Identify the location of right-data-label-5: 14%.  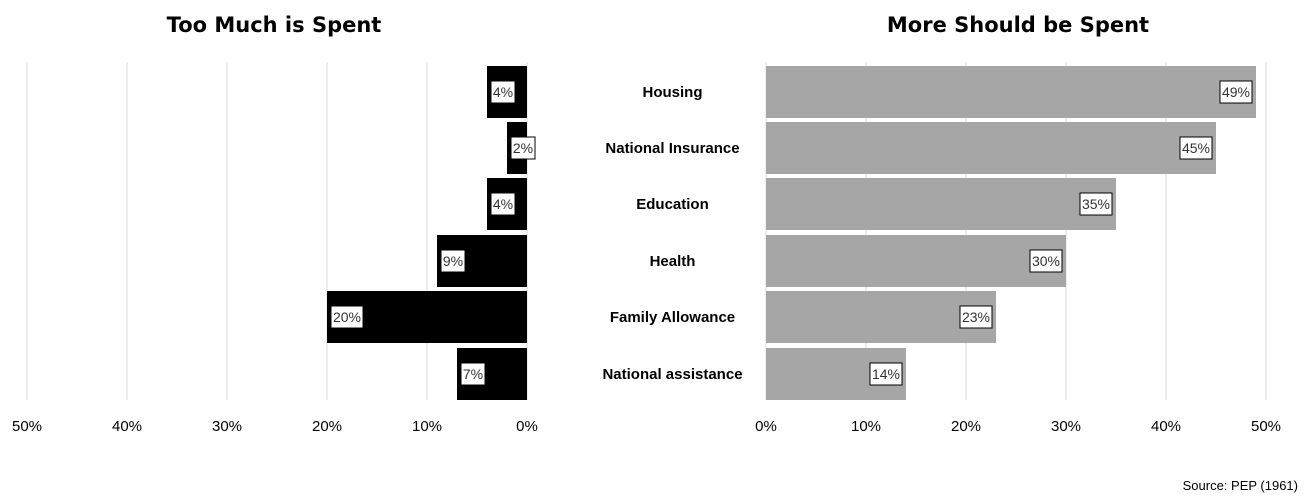
(886, 374).